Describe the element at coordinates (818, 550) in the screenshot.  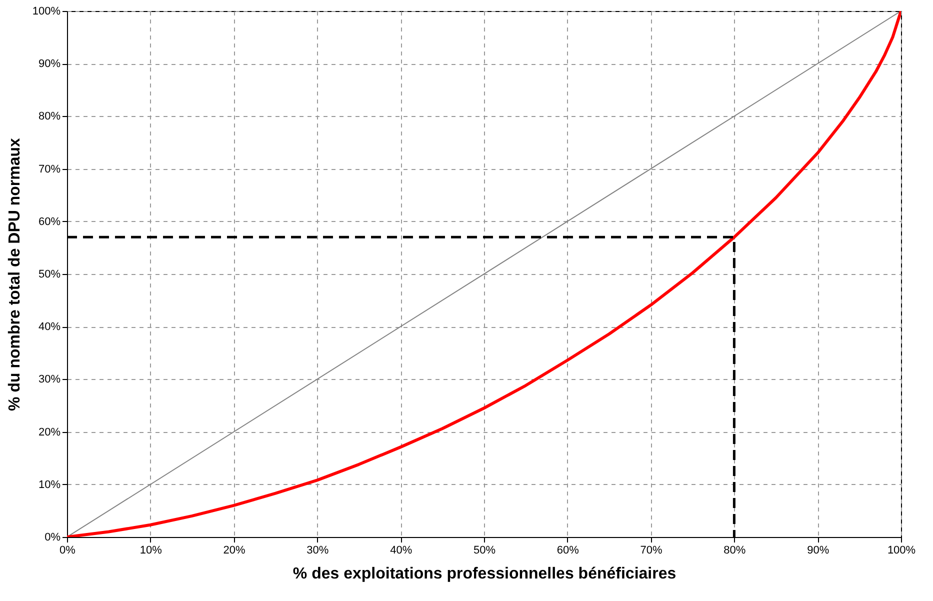
I see `x-tick-label: 90%` at that location.